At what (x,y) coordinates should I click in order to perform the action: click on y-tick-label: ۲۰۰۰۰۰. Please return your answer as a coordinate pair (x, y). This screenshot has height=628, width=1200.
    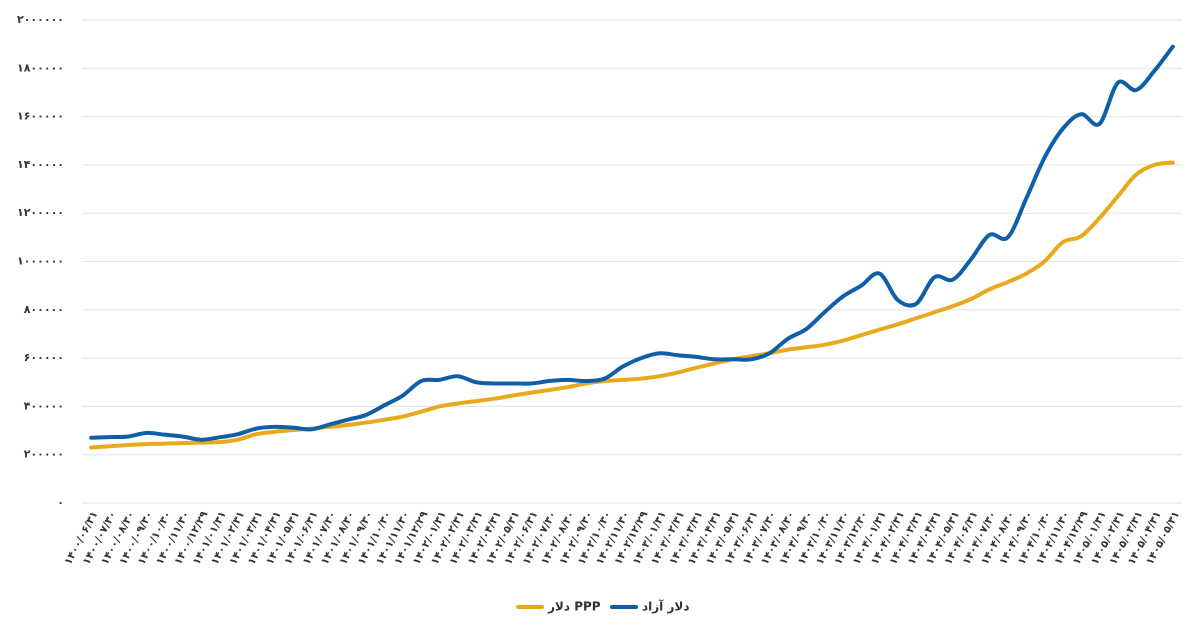
    Looking at the image, I should click on (44, 454).